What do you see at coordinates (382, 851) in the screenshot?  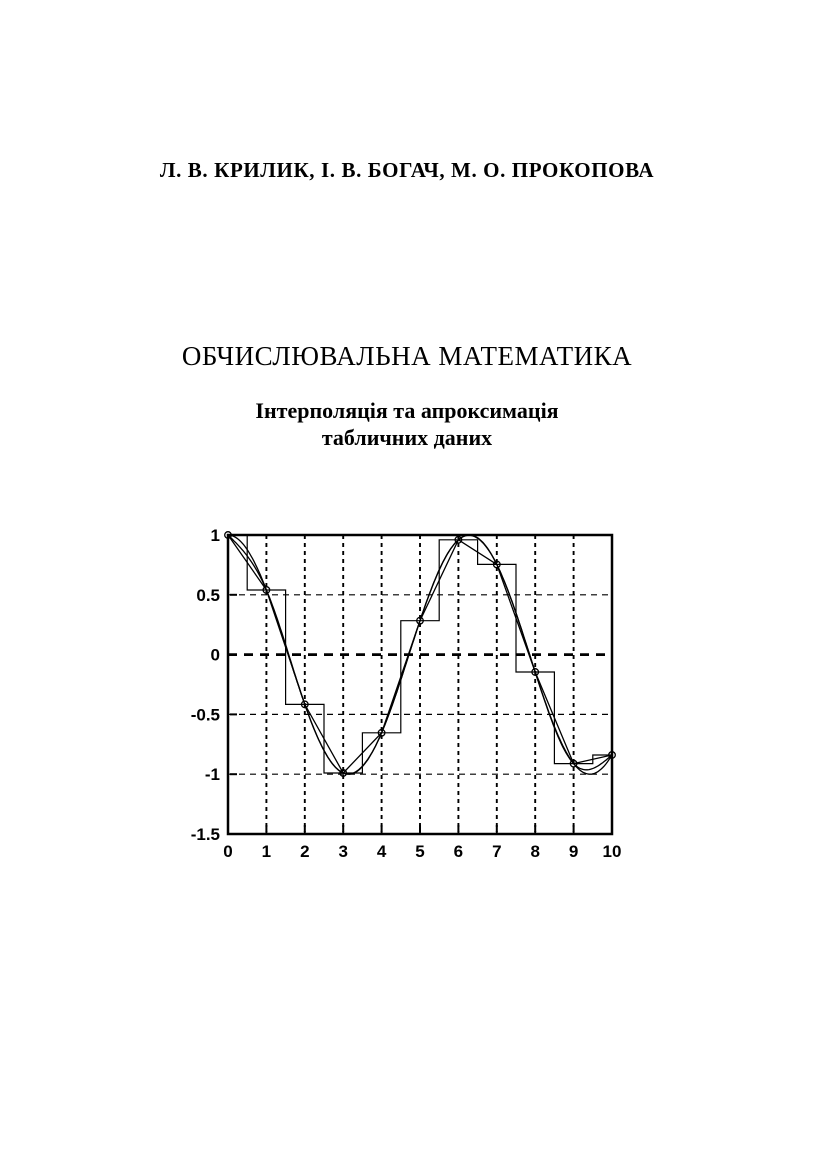 I see `x-tick-label: 4` at bounding box center [382, 851].